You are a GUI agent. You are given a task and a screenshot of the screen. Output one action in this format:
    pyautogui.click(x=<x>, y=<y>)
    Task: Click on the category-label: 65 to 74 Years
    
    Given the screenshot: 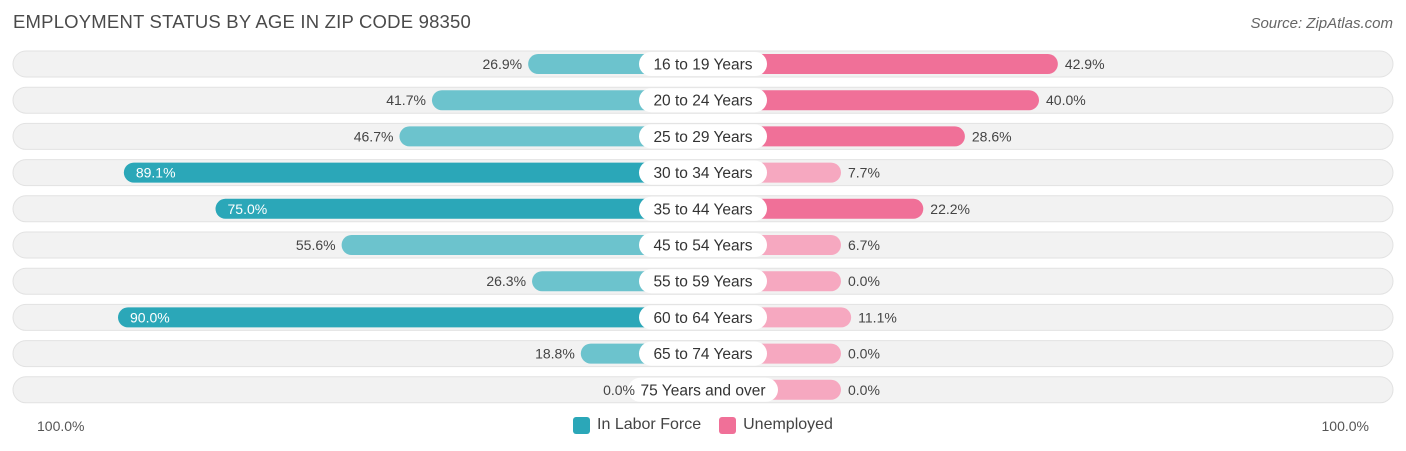 What is the action you would take?
    pyautogui.click(x=702, y=354)
    